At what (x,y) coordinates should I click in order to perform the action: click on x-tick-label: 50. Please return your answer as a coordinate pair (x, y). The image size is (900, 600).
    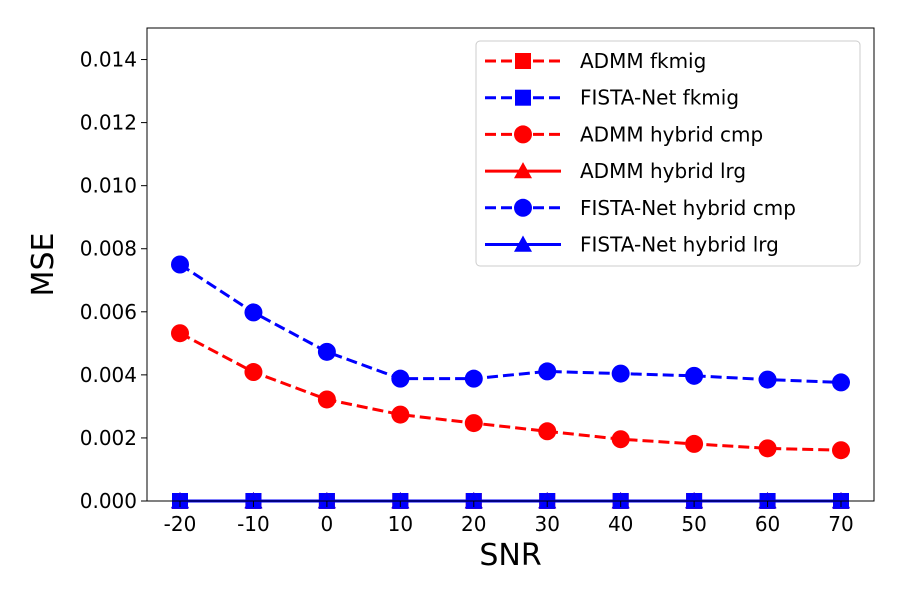
    Looking at the image, I should click on (693, 524).